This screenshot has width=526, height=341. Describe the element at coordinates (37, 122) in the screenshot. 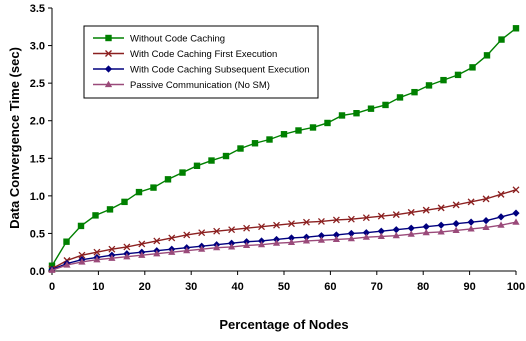

I see `y-tick-label: 2.0` at that location.